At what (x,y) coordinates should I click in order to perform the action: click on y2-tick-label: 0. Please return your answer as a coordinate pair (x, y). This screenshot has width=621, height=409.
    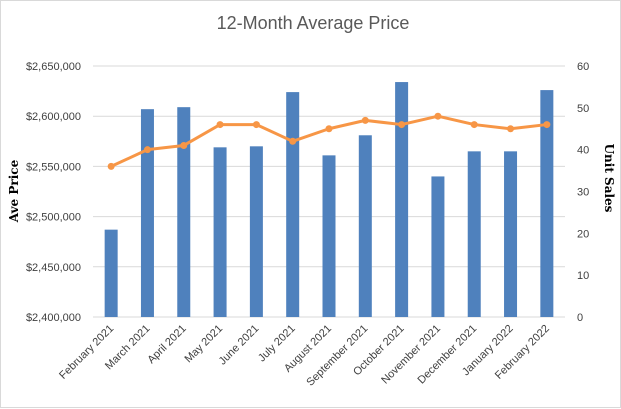
    Looking at the image, I should click on (580, 318).